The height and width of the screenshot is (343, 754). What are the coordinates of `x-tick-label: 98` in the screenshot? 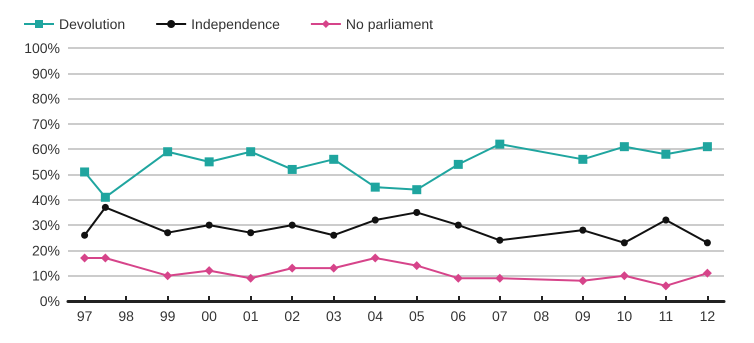 It's located at (126, 316).